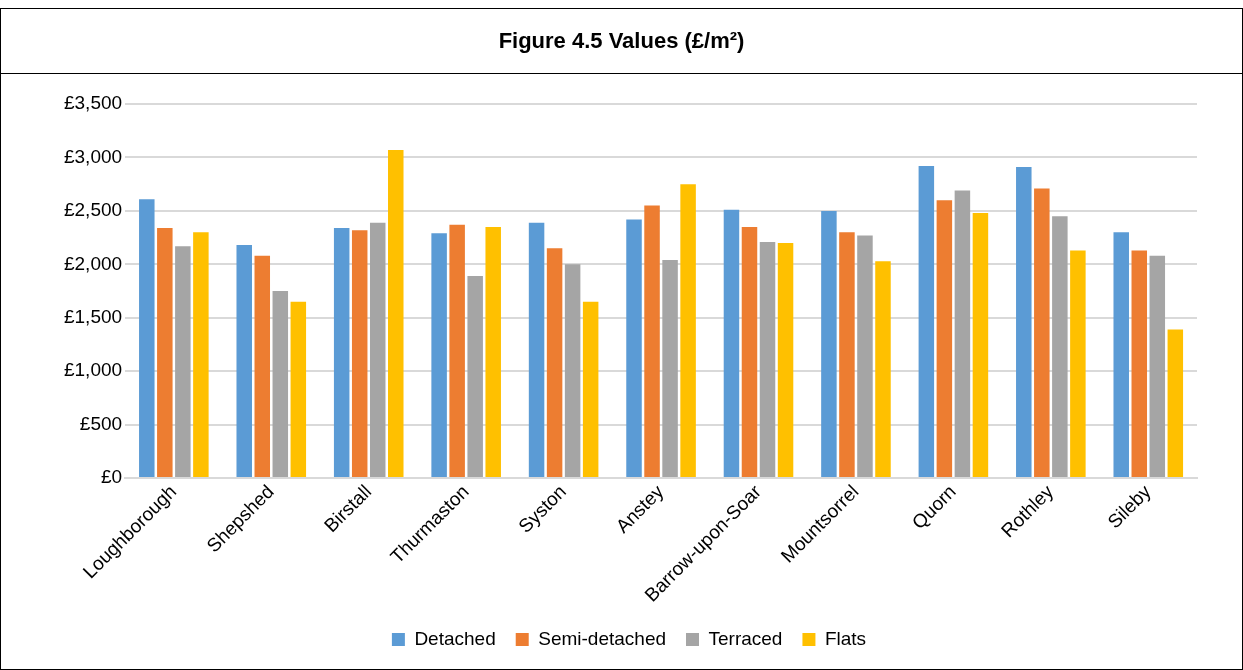 Image resolution: width=1243 pixels, height=670 pixels. What do you see at coordinates (101, 423) in the screenshot?
I see `y-tick-label: £500` at bounding box center [101, 423].